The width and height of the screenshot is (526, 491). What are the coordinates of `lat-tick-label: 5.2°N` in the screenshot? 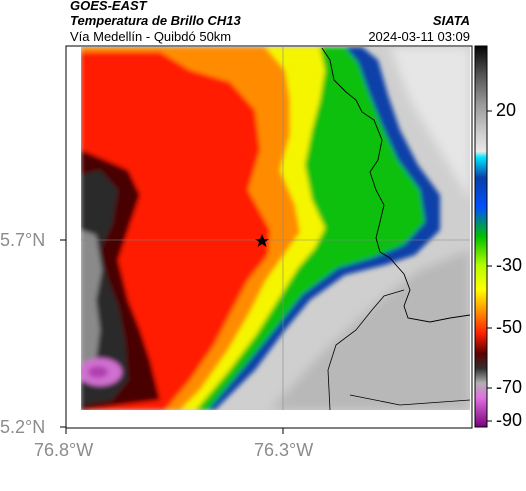 It's located at (23, 427).